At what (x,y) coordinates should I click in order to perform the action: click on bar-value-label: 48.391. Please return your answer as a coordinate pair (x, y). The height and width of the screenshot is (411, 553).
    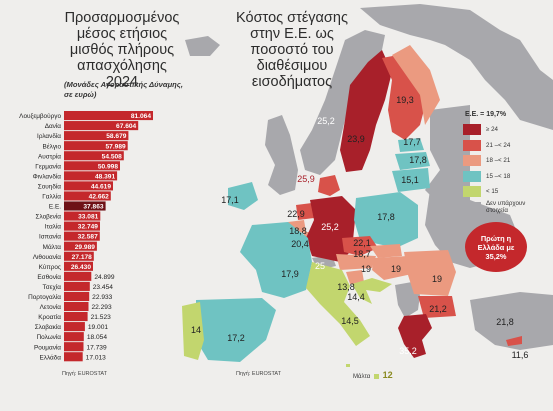
    Looking at the image, I should click on (105, 176).